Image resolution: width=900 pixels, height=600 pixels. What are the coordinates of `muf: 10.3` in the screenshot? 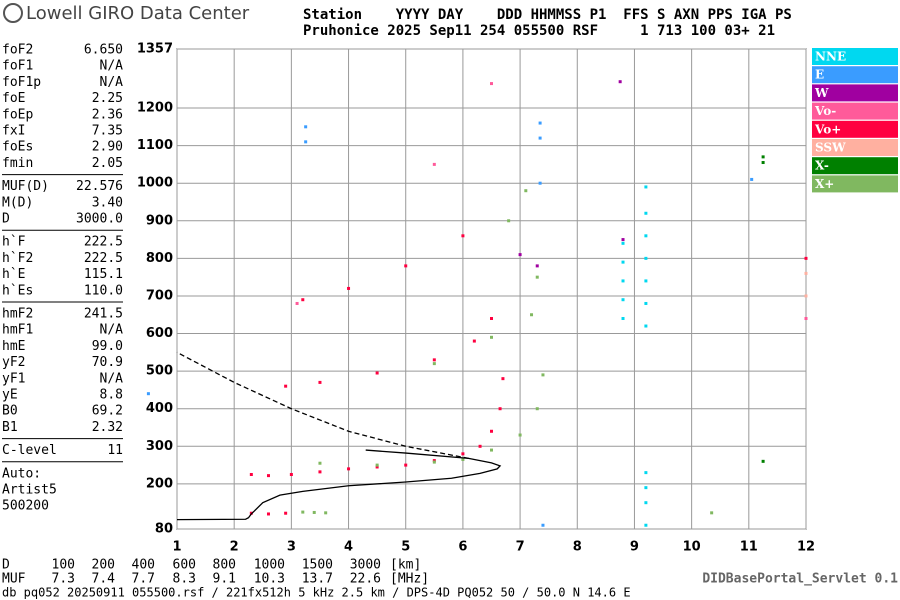 It's located at (269, 579).